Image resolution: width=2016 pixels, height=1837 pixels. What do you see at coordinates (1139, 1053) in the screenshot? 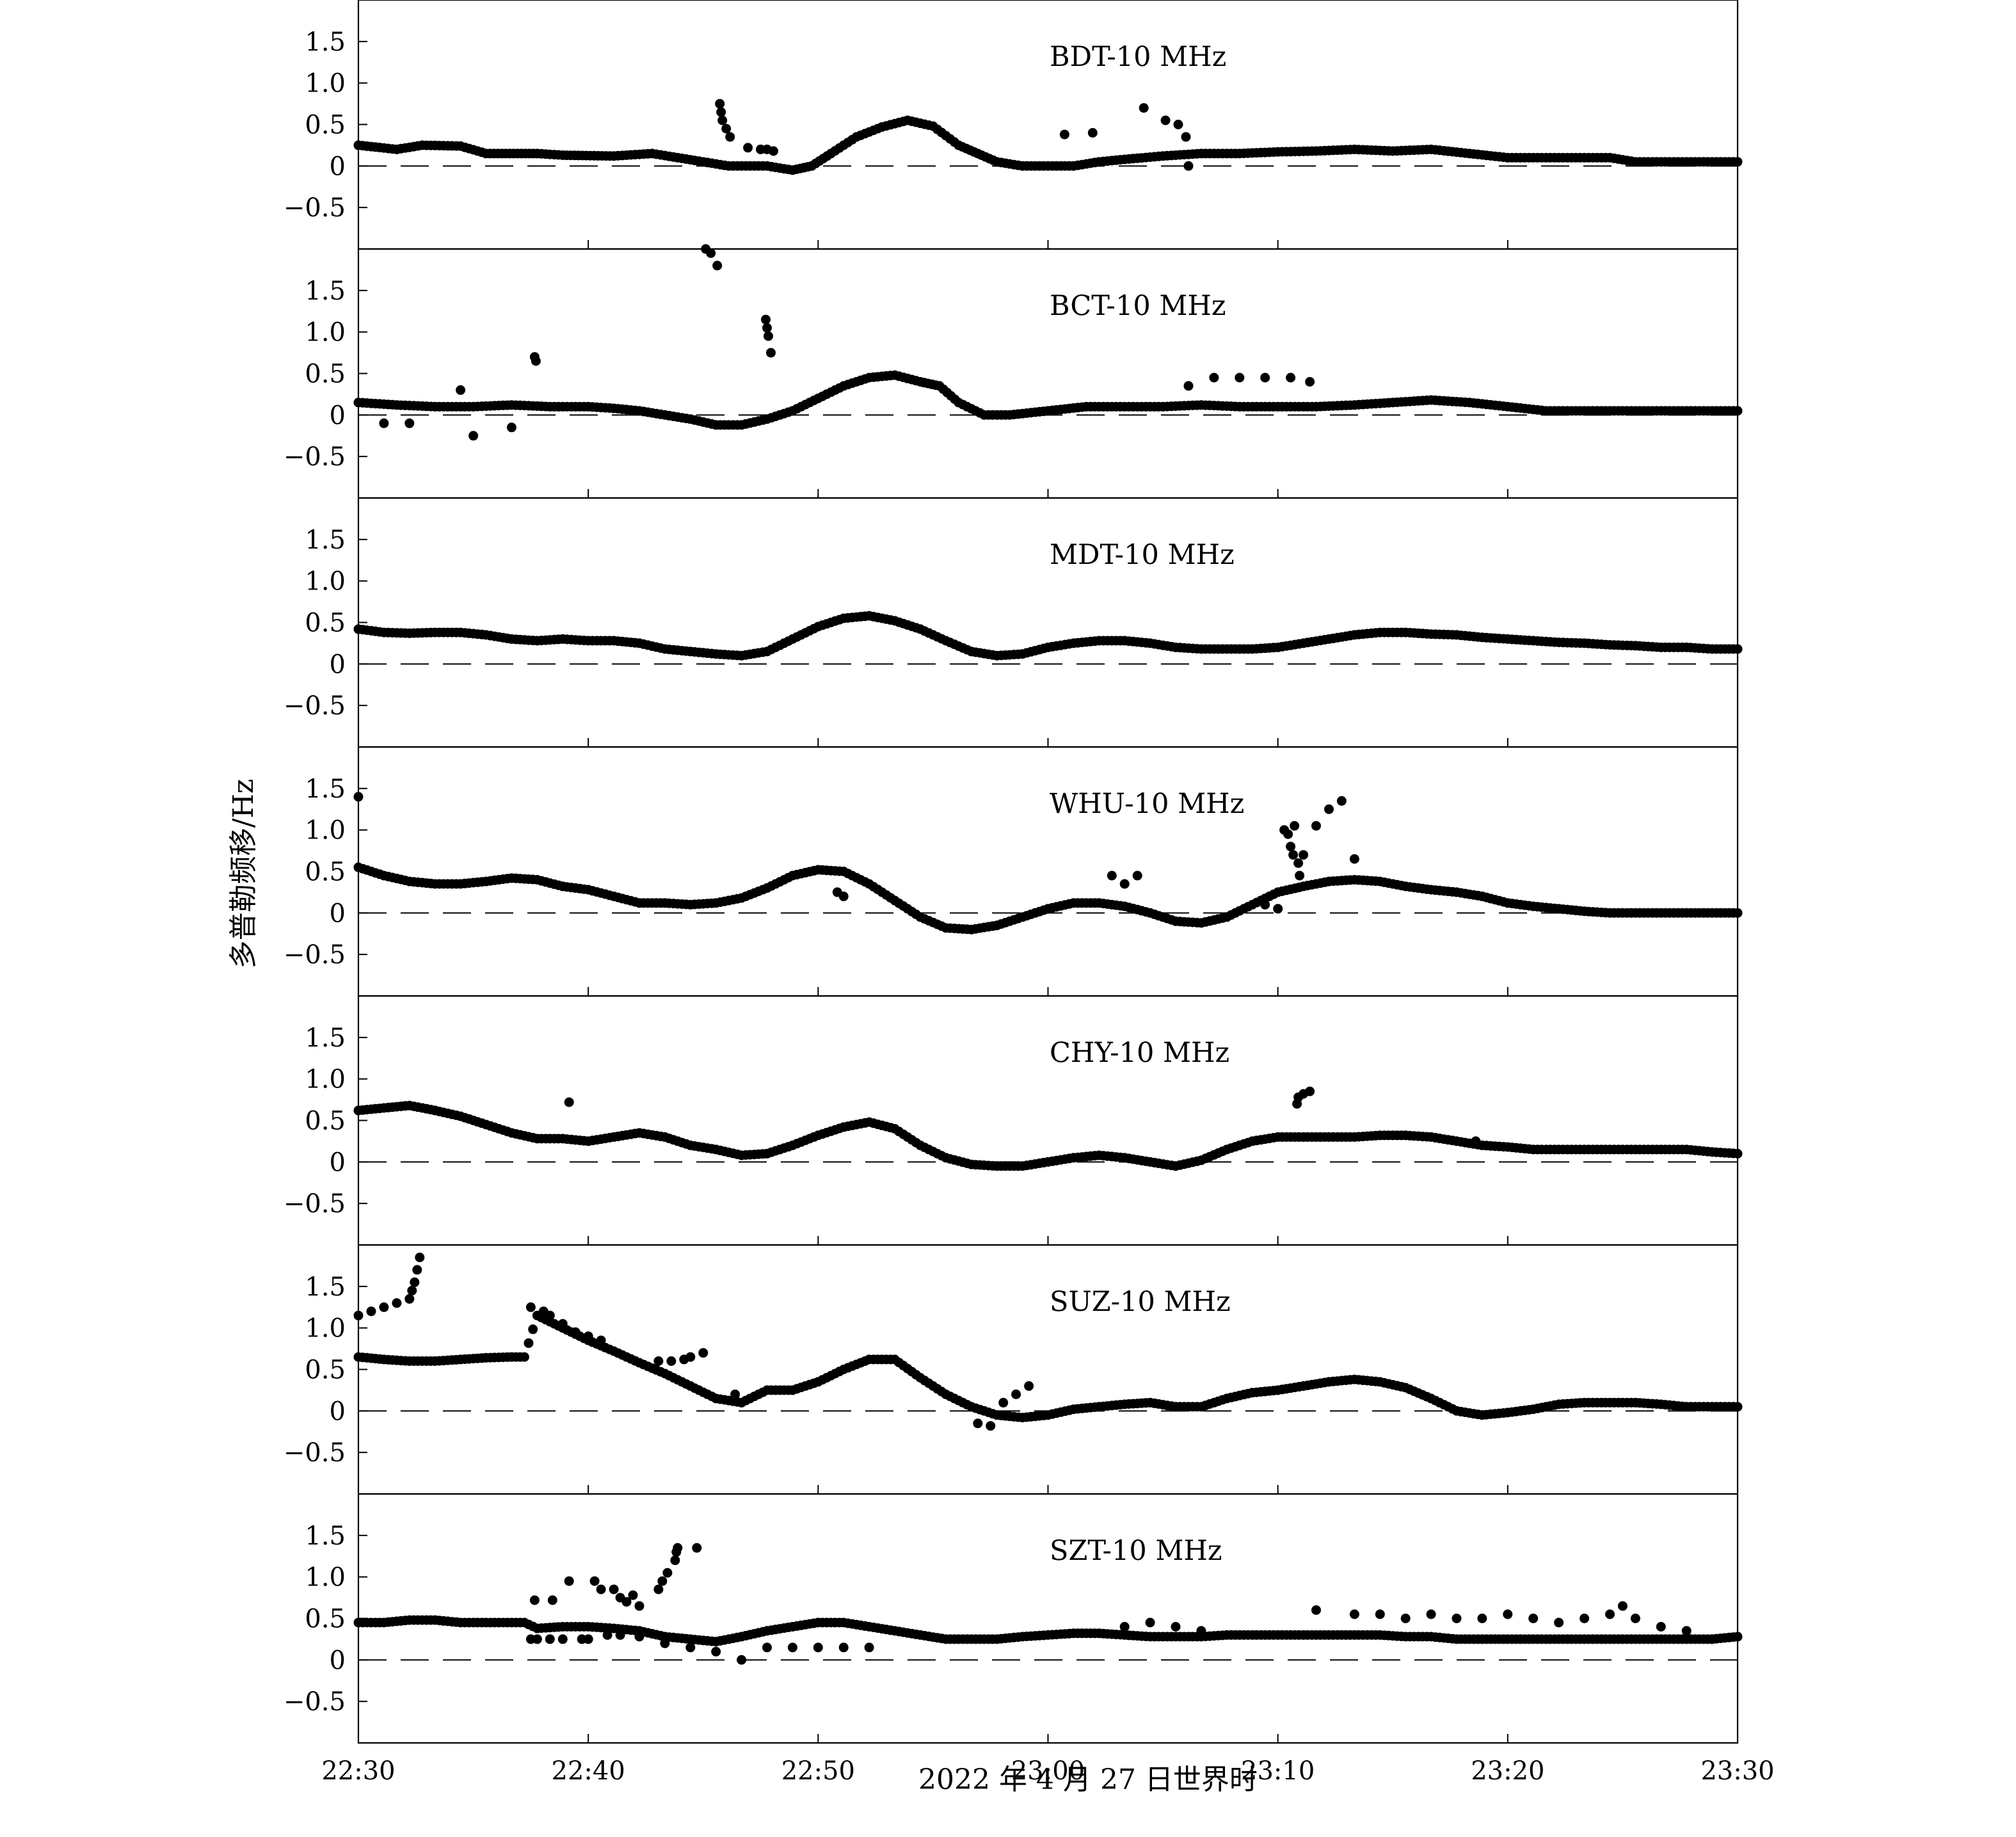
I see `panel-title: CHY-10 MHz` at bounding box center [1139, 1053].